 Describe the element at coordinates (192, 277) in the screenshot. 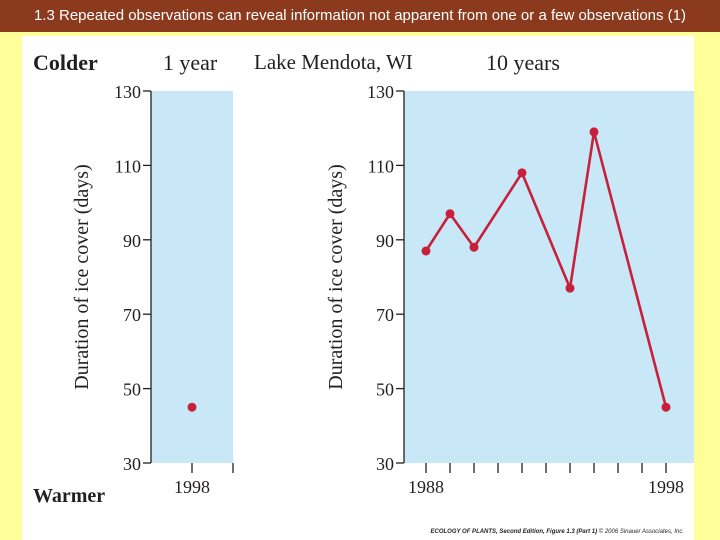

I see `one-year-plot-area` at that location.